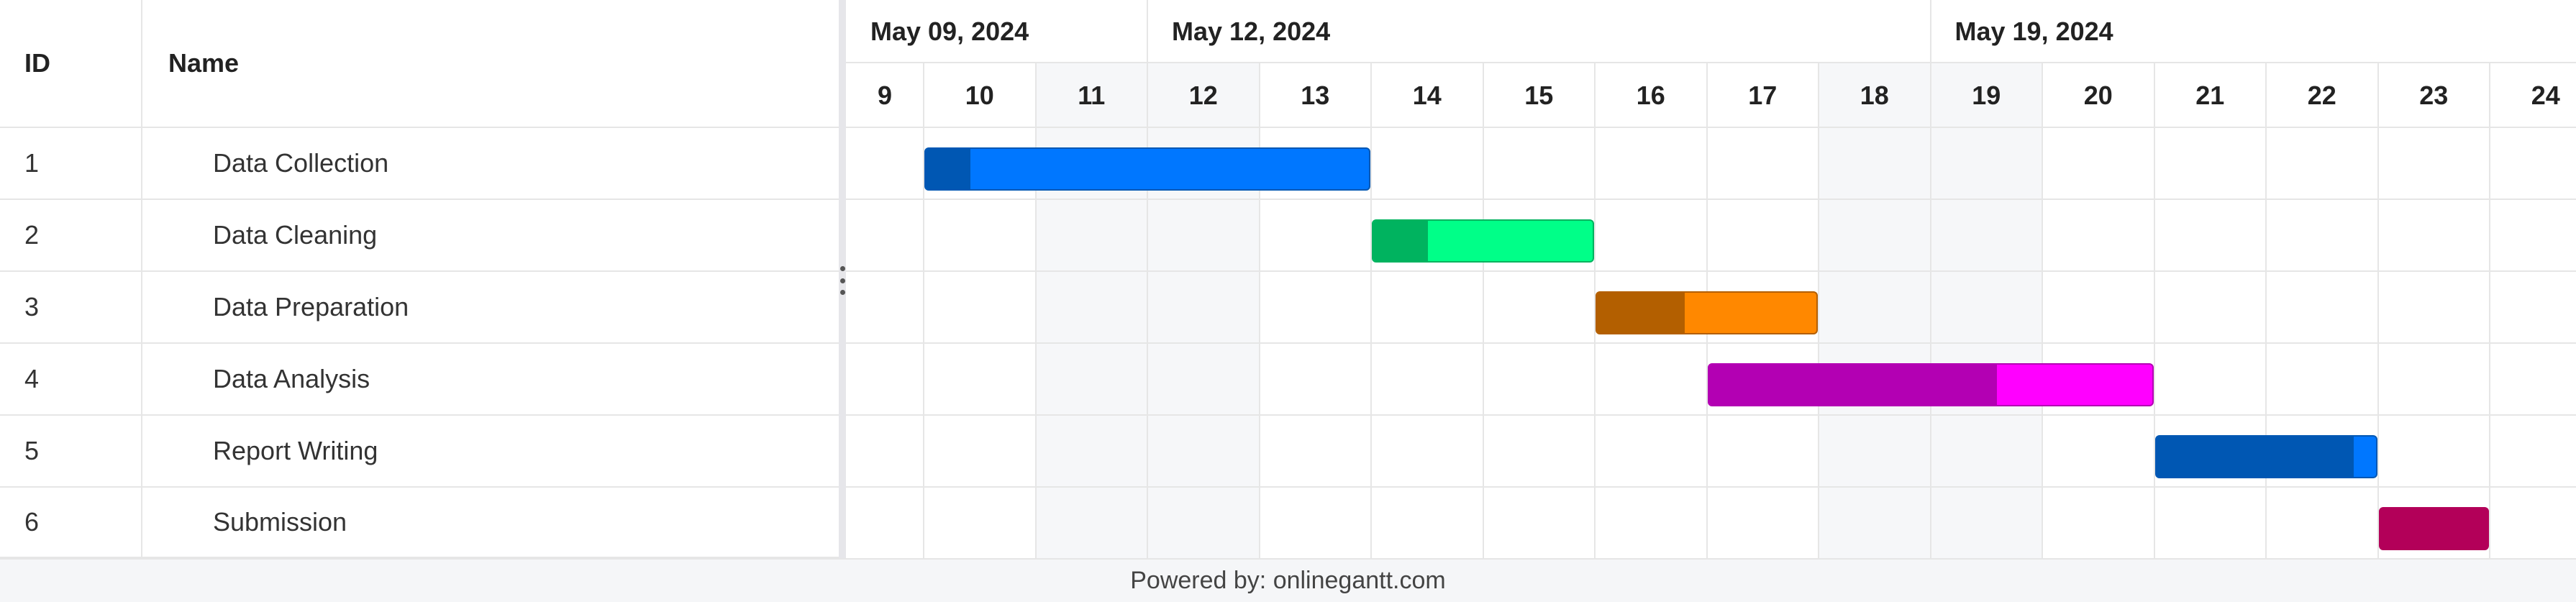 This screenshot has width=2576, height=602. What do you see at coordinates (1252, 31) in the screenshot?
I see `week-label: May 12, 2024` at bounding box center [1252, 31].